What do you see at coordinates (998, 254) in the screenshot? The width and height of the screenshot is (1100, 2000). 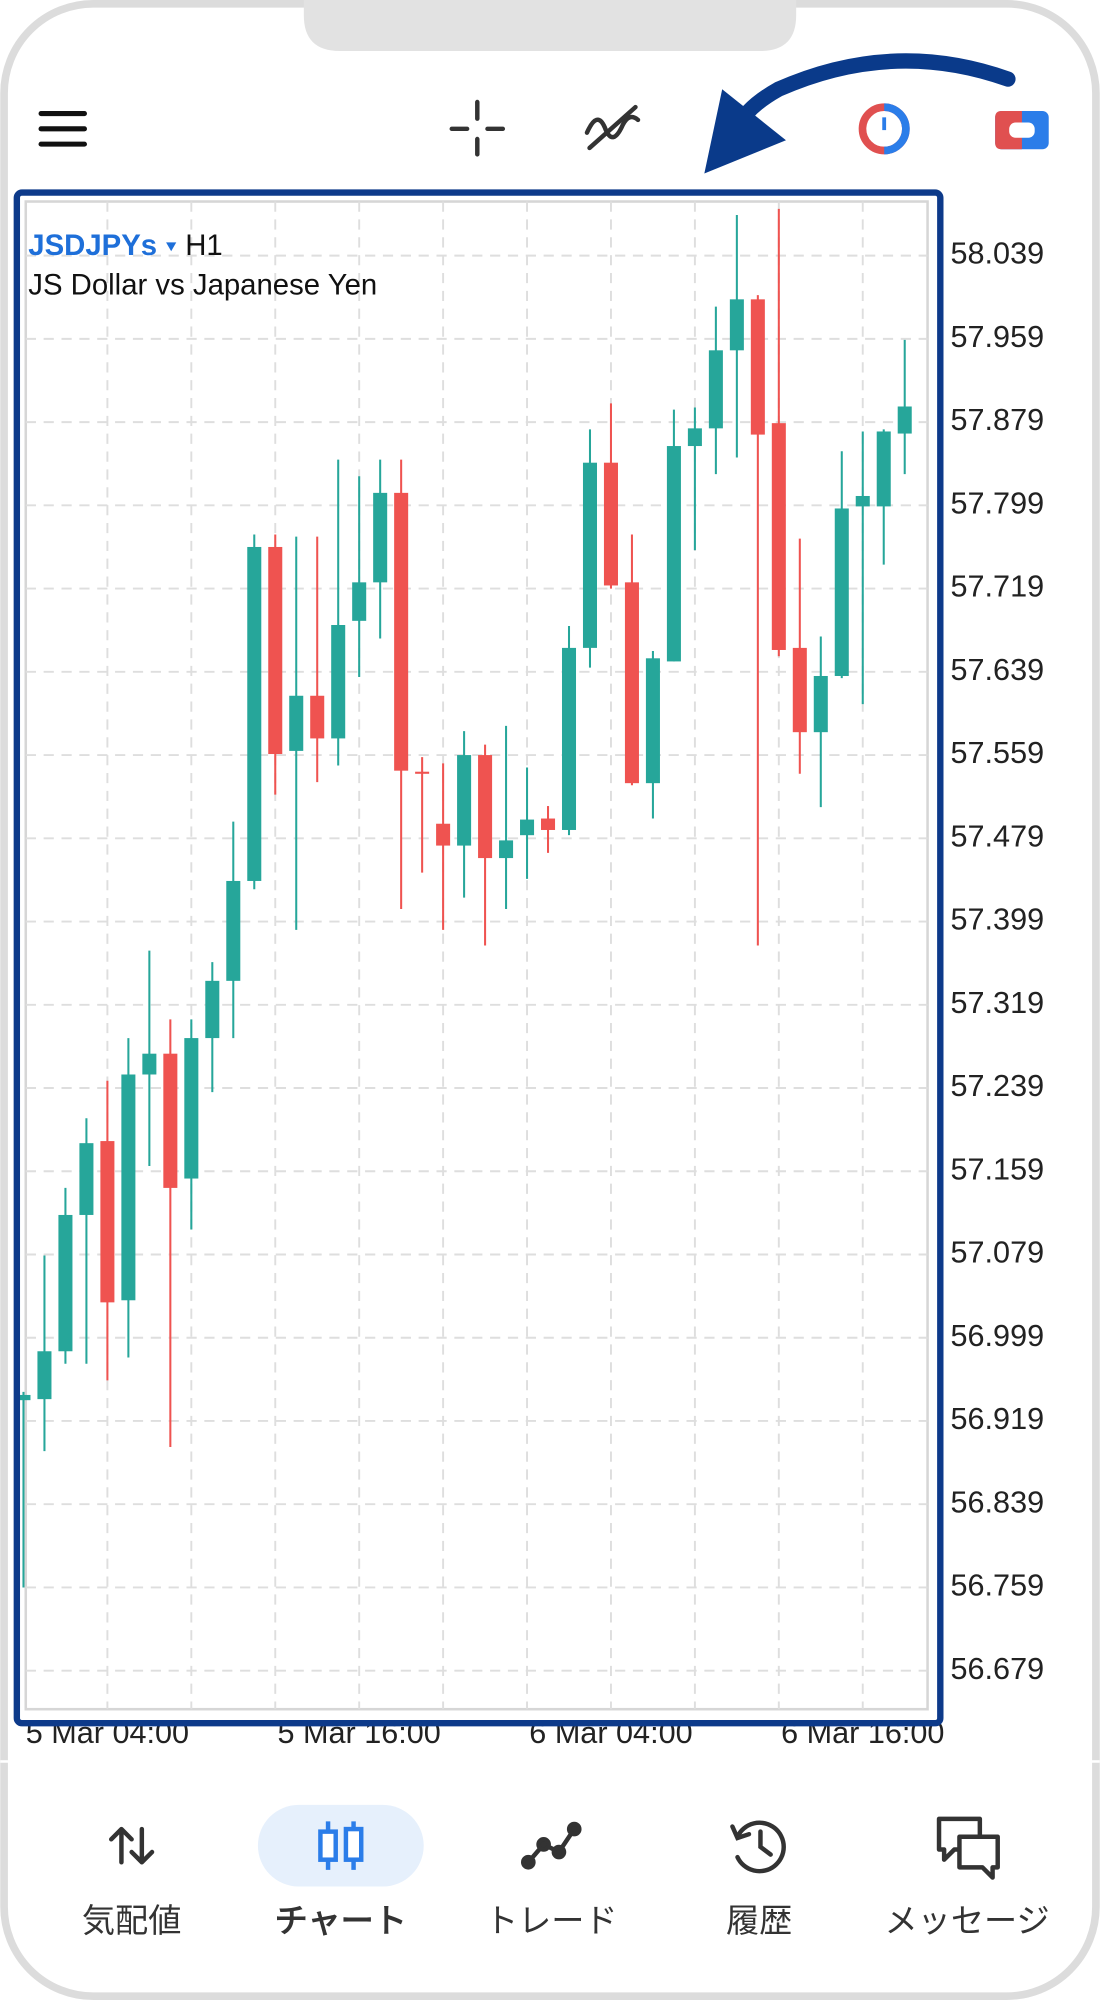 I see `y-tick-label: 58.039` at bounding box center [998, 254].